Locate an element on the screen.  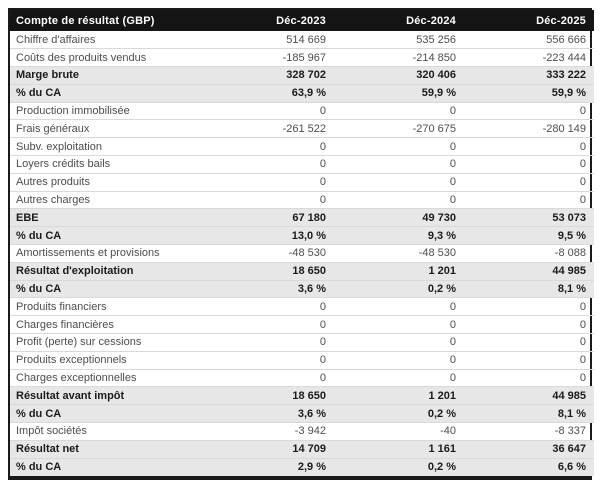
table-row: % du CA 63,9 % 59,9 % 59,9 % is located at coordinates (302, 93).